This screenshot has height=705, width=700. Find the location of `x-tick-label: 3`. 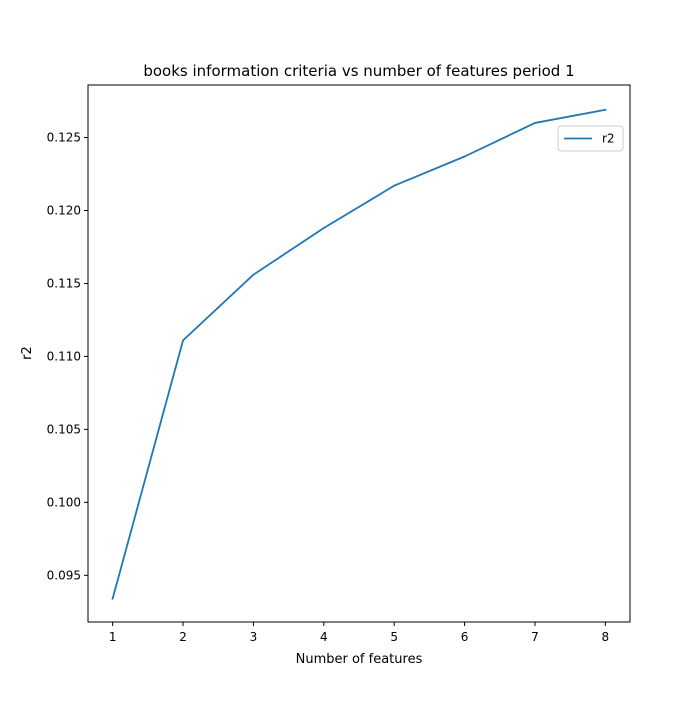

x-tick-label: 3 is located at coordinates (254, 637).